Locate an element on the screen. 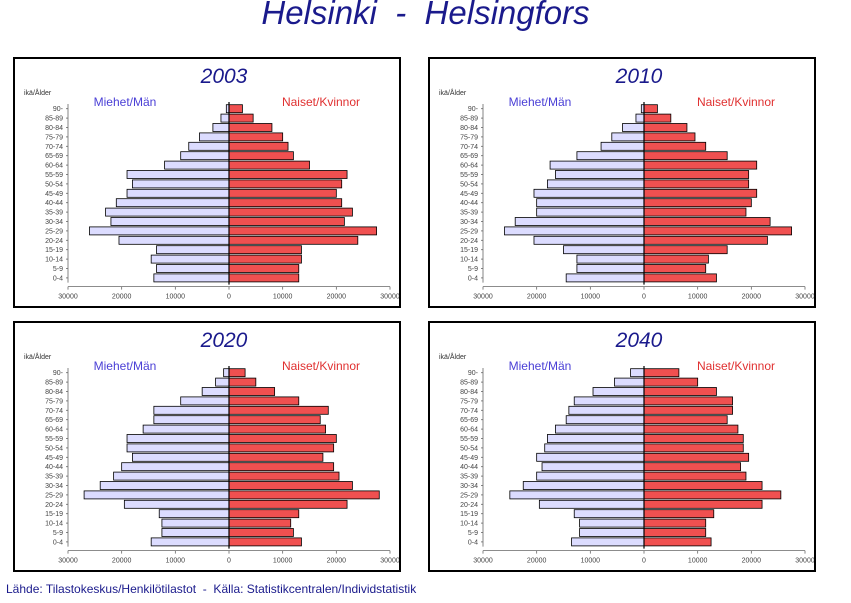 The image size is (851, 603). chart-title: 2020 is located at coordinates (224, 340).